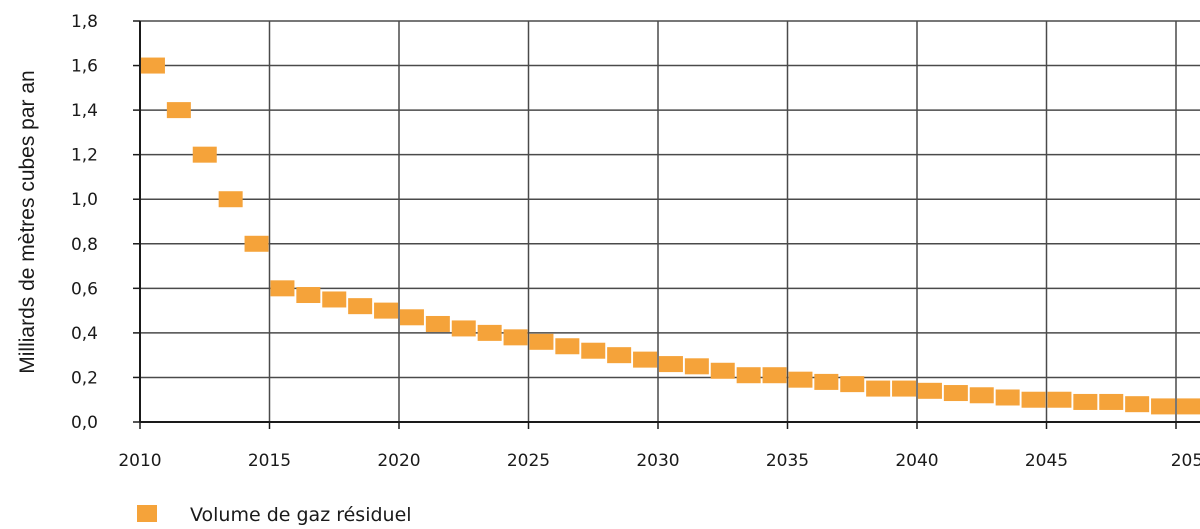 The height and width of the screenshot is (529, 1200). Describe the element at coordinates (269, 461) in the screenshot. I see `x-tick-label: 2015` at that location.